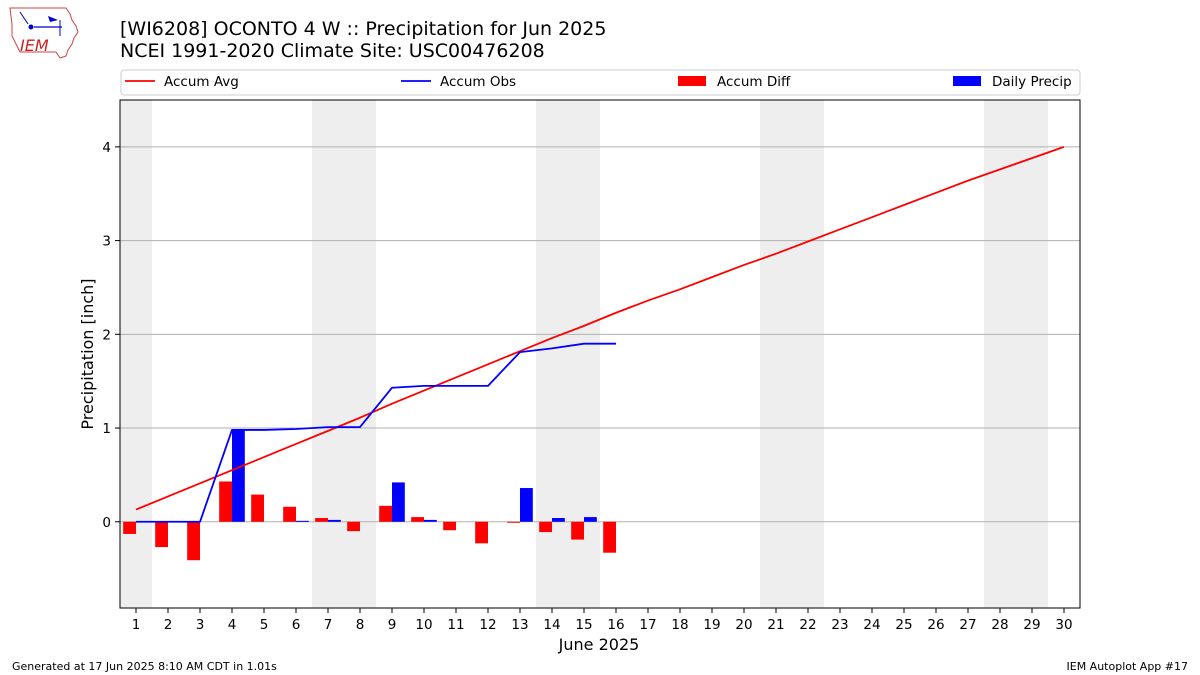  What do you see at coordinates (106, 429) in the screenshot?
I see `y-tick-label: 1` at bounding box center [106, 429].